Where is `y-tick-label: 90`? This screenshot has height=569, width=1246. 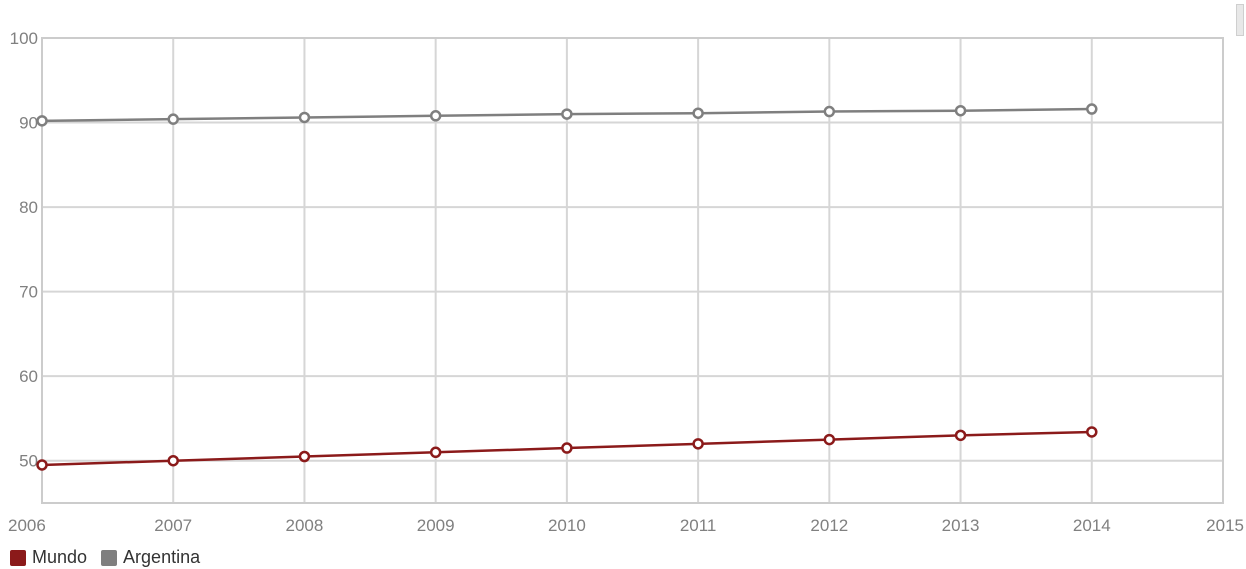
y-tick-label: 90 is located at coordinates (28, 123).